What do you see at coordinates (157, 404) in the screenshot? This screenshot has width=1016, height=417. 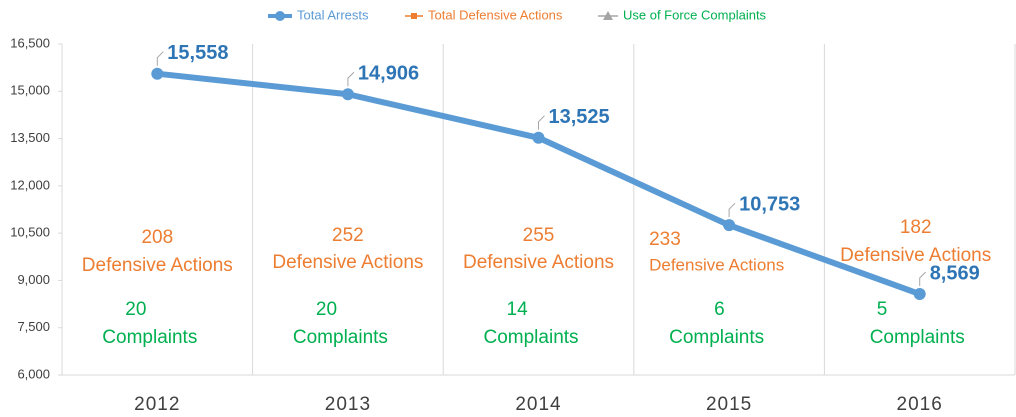 I see `x-tick-label: 2012` at bounding box center [157, 404].